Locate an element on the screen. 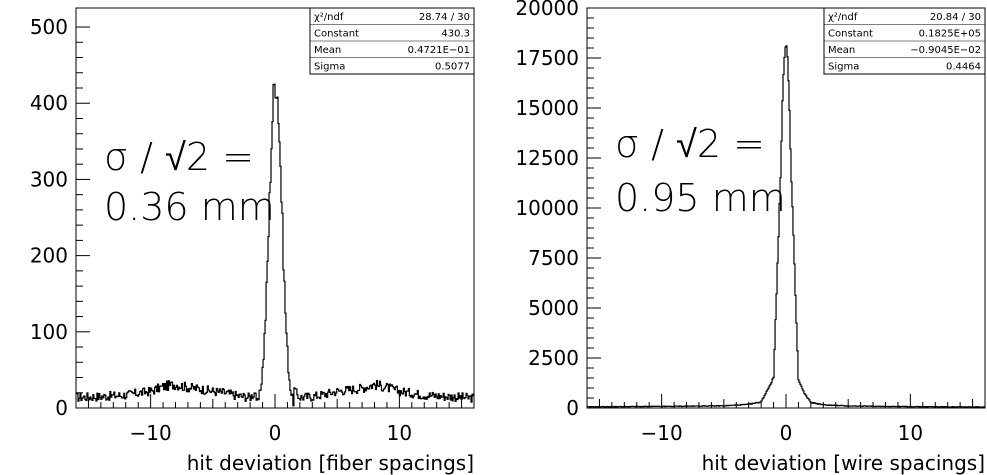 This screenshot has height=475, width=987. left-x-tick-label: 0 is located at coordinates (275, 433).